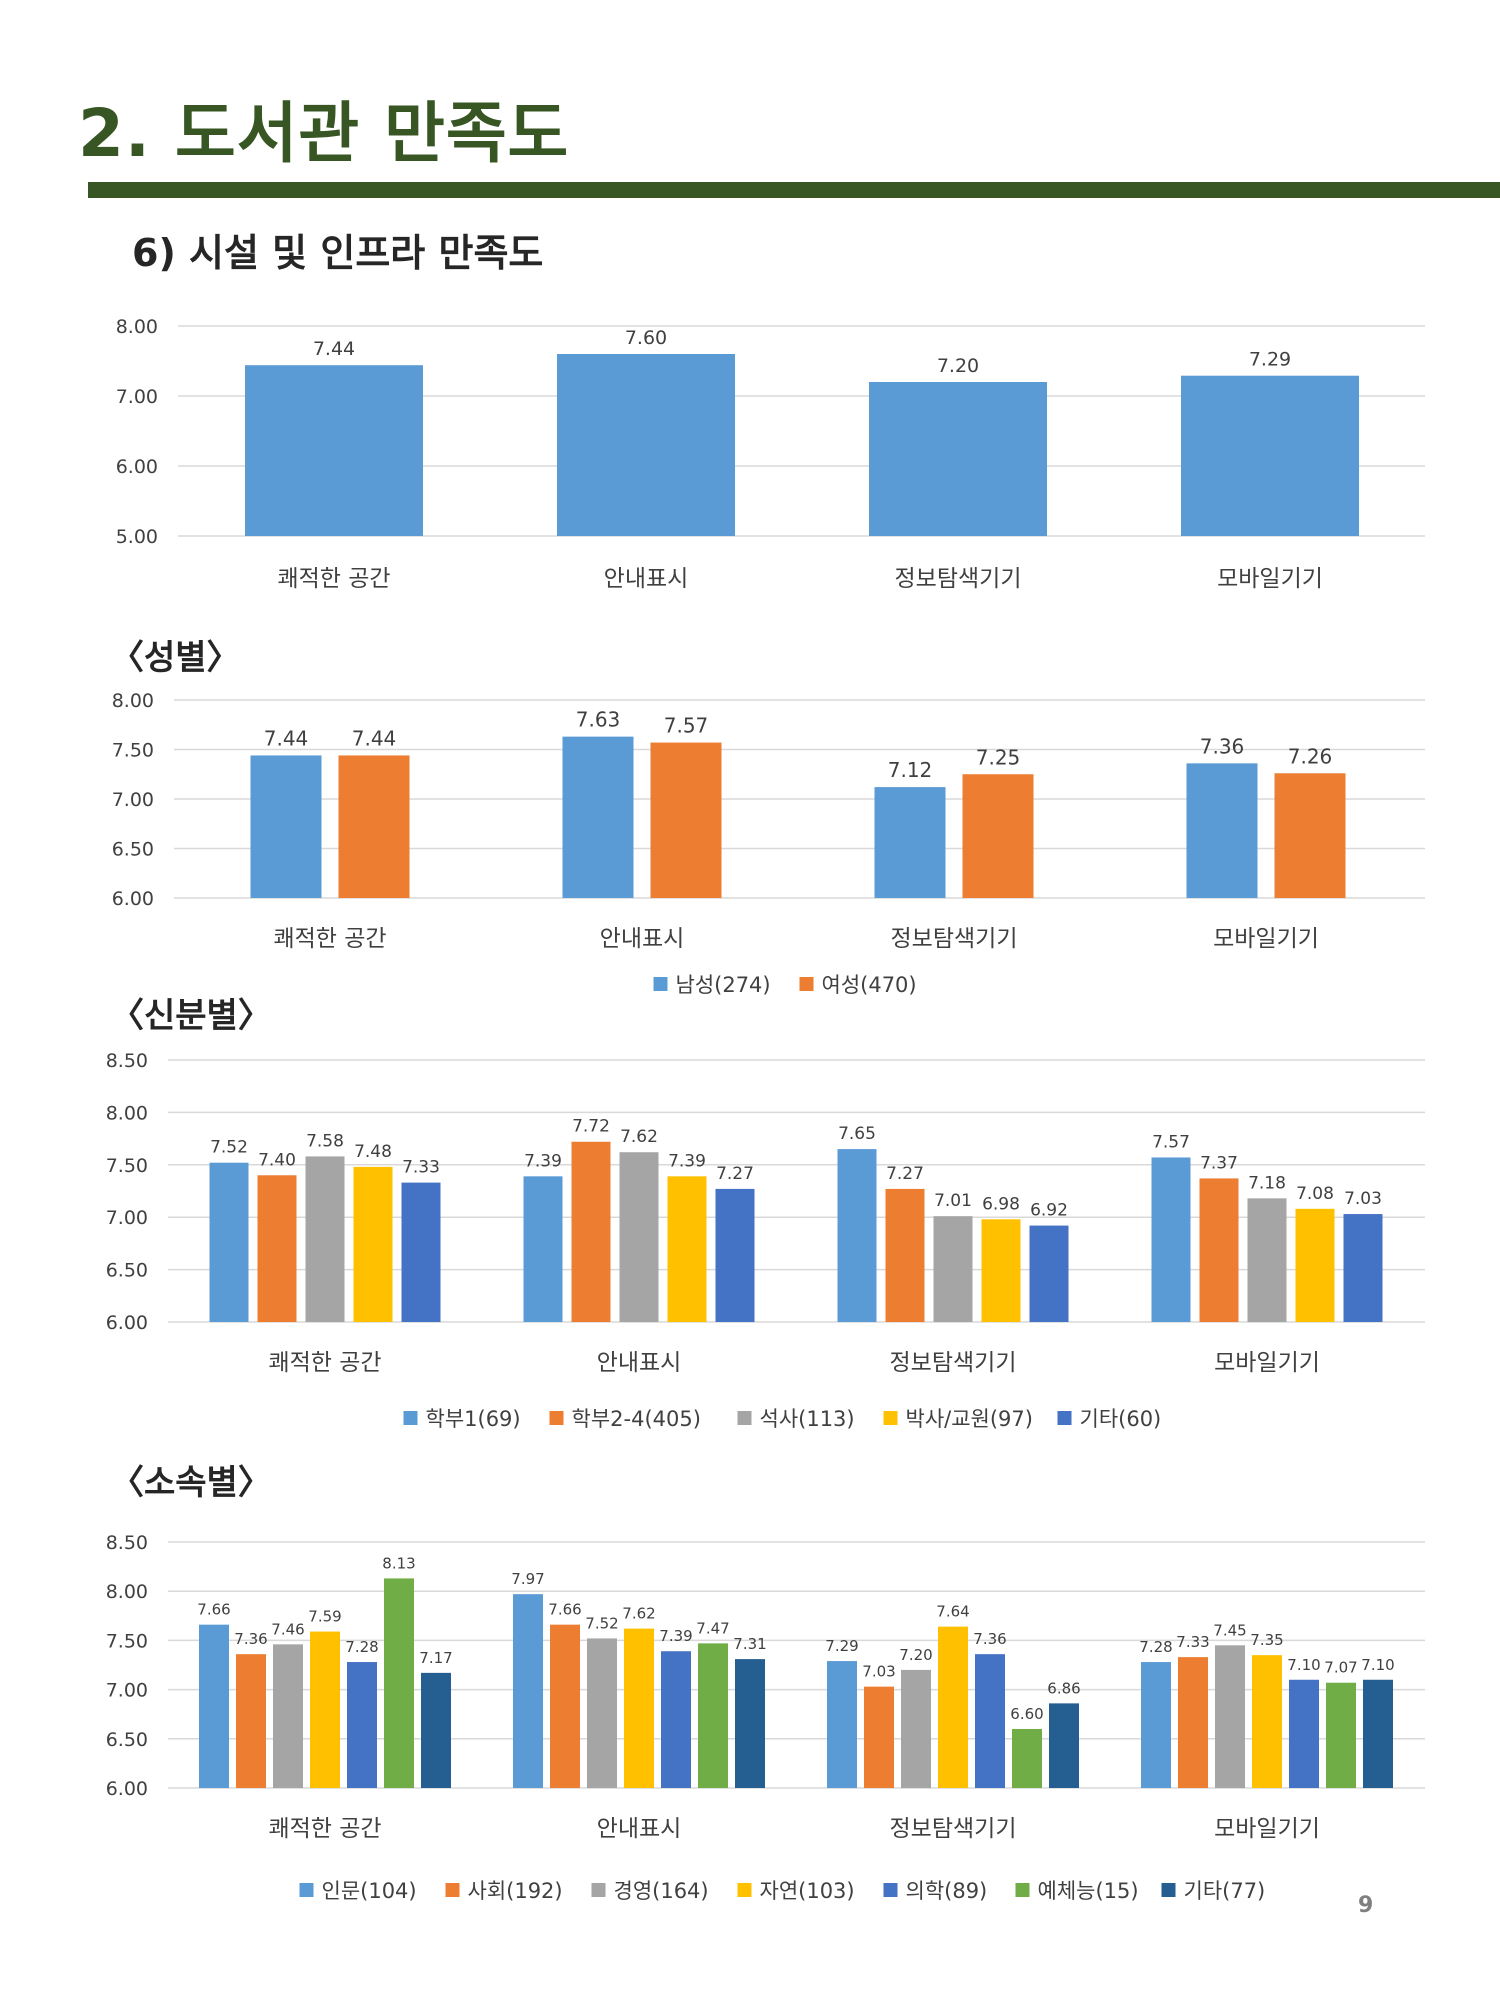  I want to click on data-label: 7.33, so click(1192, 1642).